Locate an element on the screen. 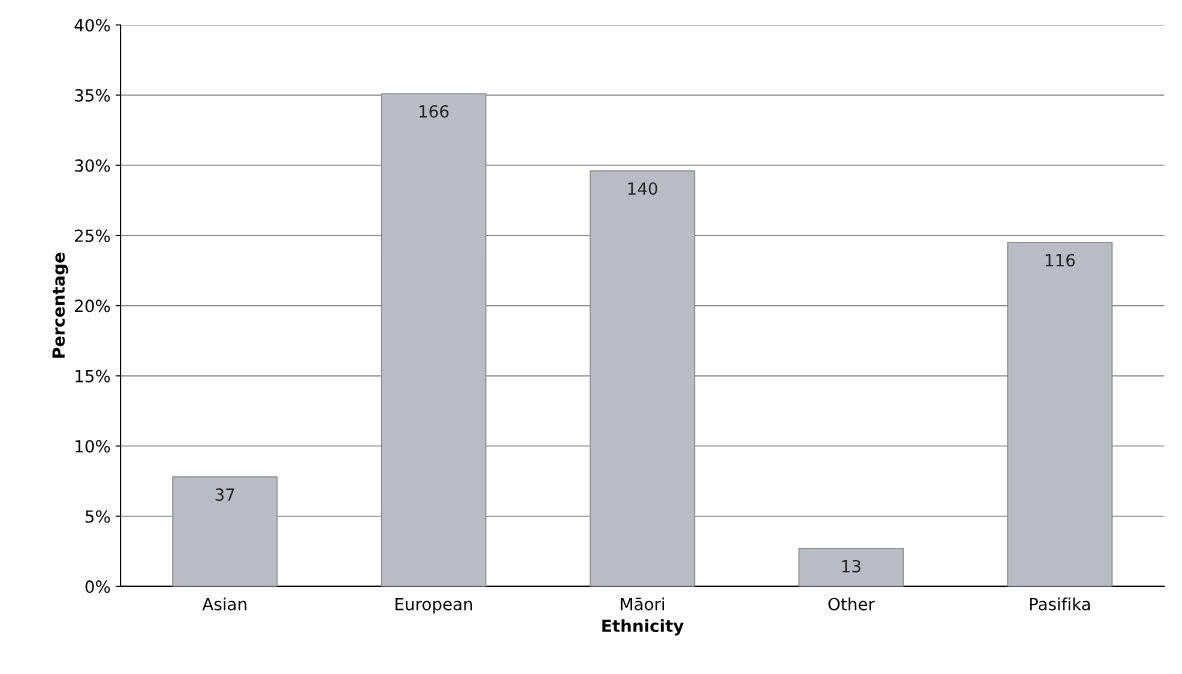  annotation: 37 is located at coordinates (225, 494).